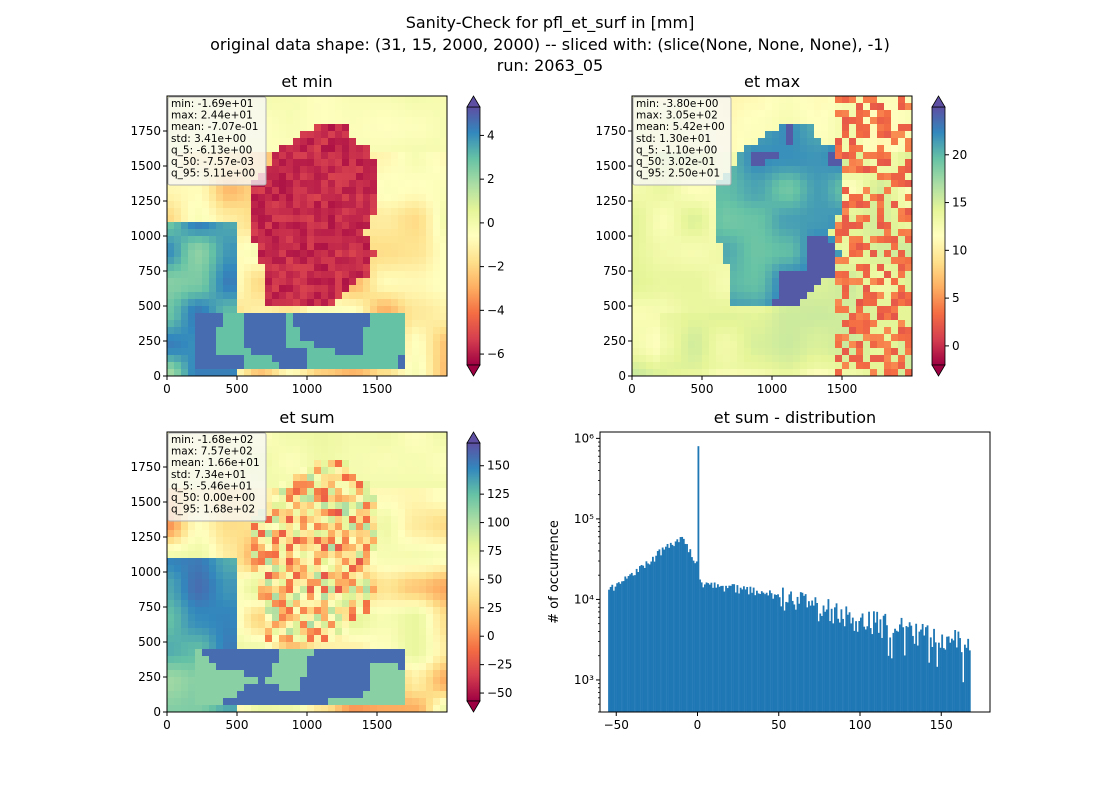 The width and height of the screenshot is (1100, 800). What do you see at coordinates (677, 104) in the screenshot?
I see `stats-line: min: -3.80e+00` at bounding box center [677, 104].